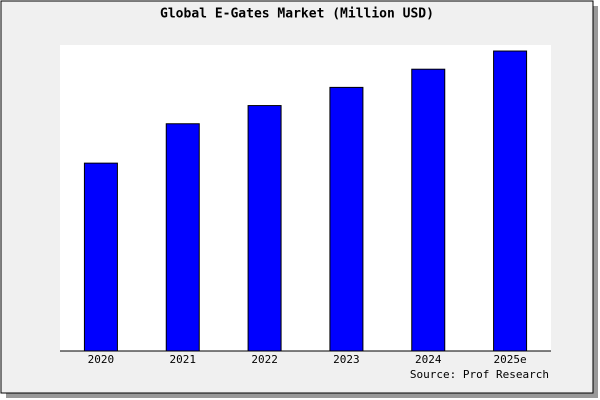 Image resolution: width=600 pixels, height=400 pixels. Describe the element at coordinates (297, 14) in the screenshot. I see `chart-title: Global E-Gates Market (Million USD)` at that location.